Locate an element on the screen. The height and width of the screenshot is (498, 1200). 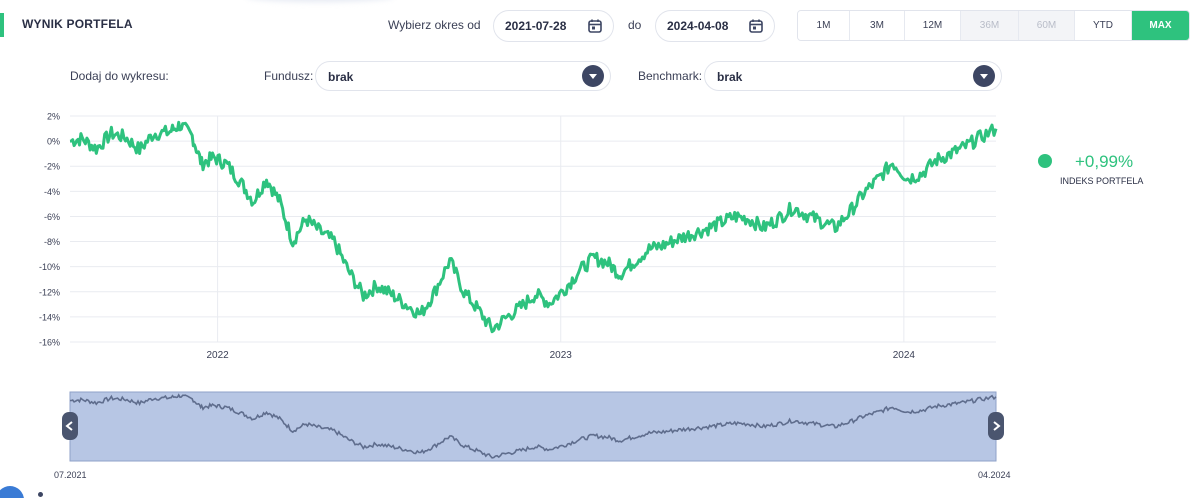
range-button-60m: 60M is located at coordinates (1047, 25).